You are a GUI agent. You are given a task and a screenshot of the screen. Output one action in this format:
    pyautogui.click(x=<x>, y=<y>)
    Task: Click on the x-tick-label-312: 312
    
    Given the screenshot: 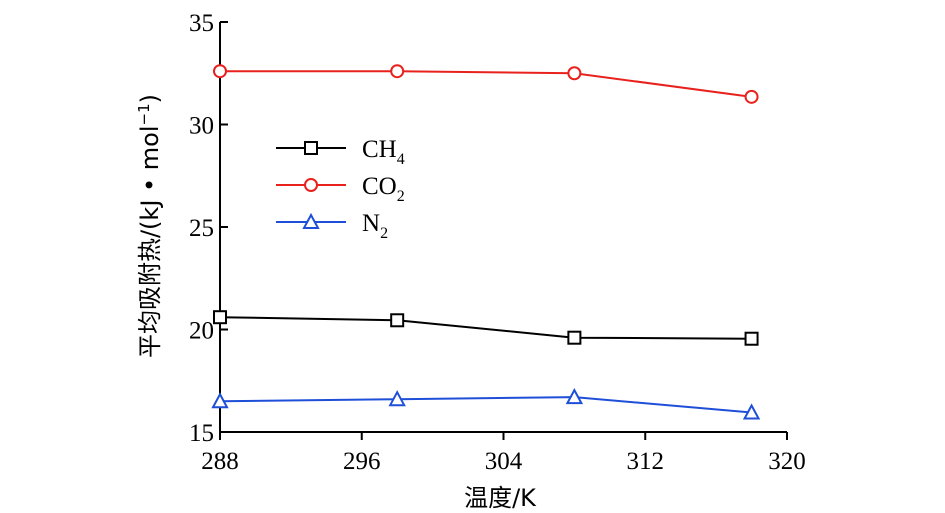 What is the action you would take?
    pyautogui.click(x=646, y=461)
    